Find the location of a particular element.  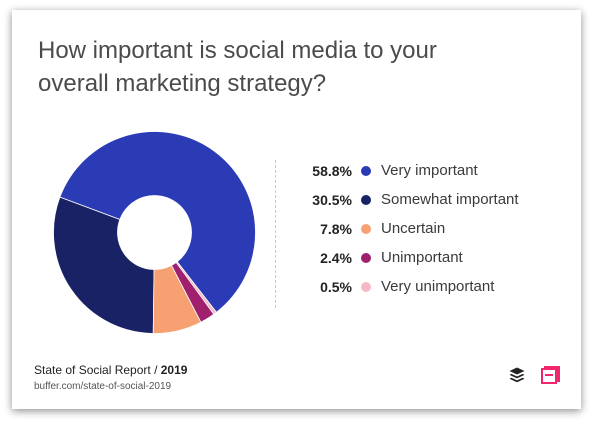

donut-slice-somewhat-important is located at coordinates (104, 265).